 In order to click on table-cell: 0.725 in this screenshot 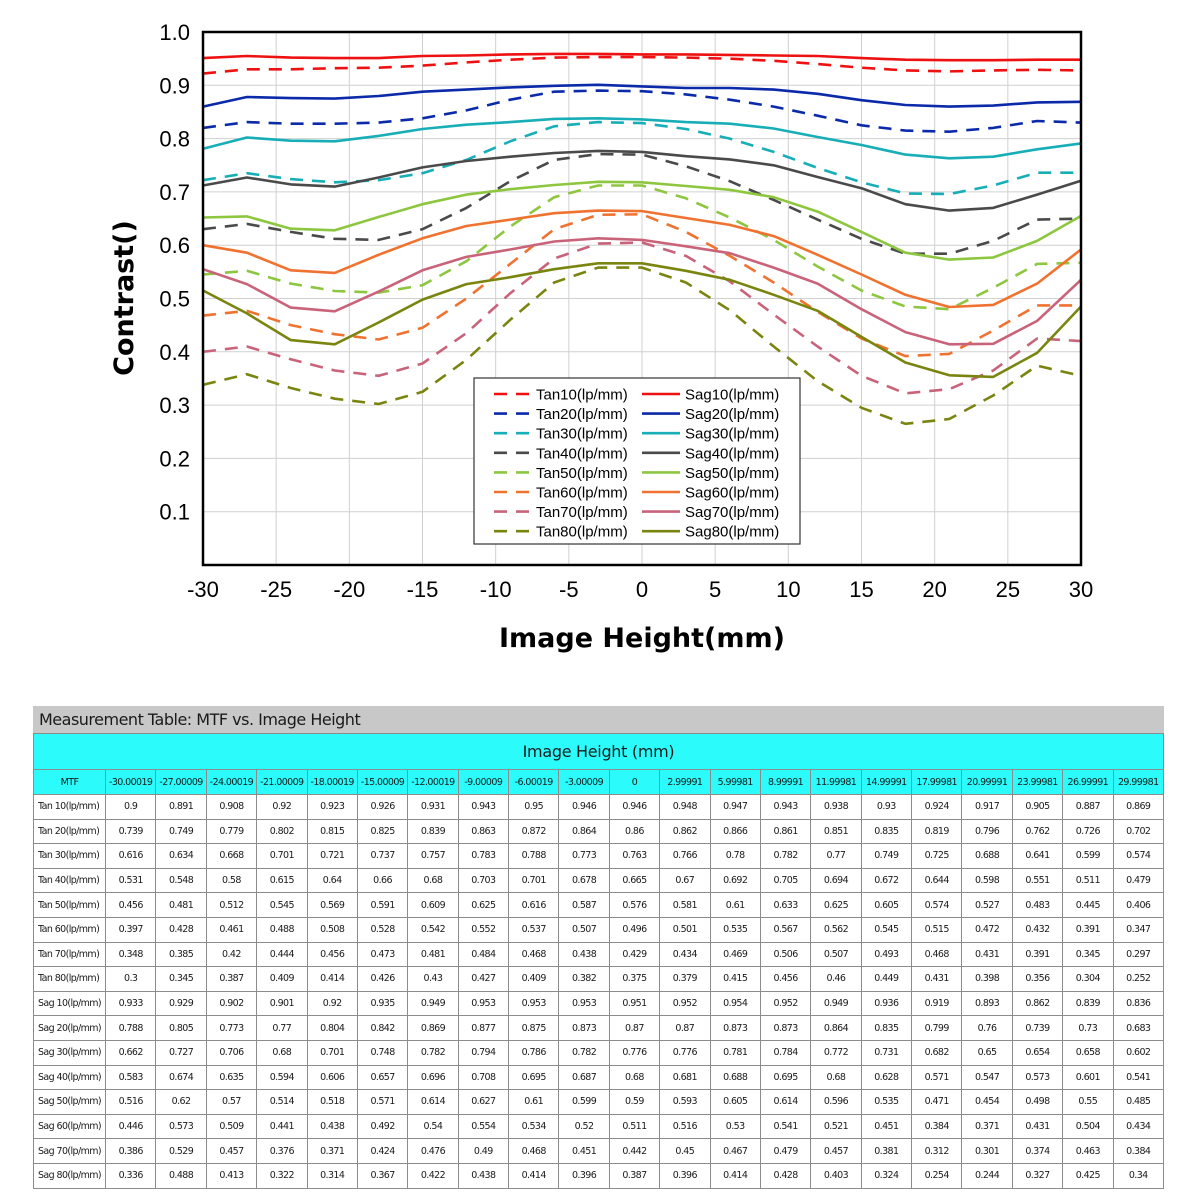, I will do `click(936, 856)`.